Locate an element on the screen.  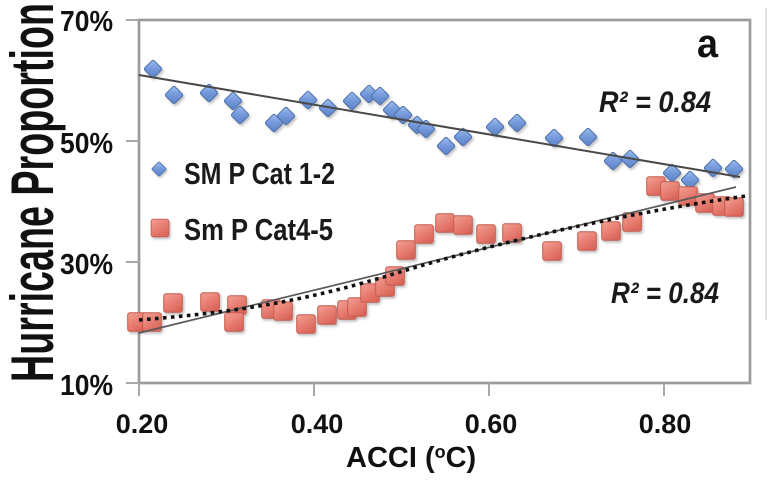
svg-text: a is located at coordinates (708, 44).